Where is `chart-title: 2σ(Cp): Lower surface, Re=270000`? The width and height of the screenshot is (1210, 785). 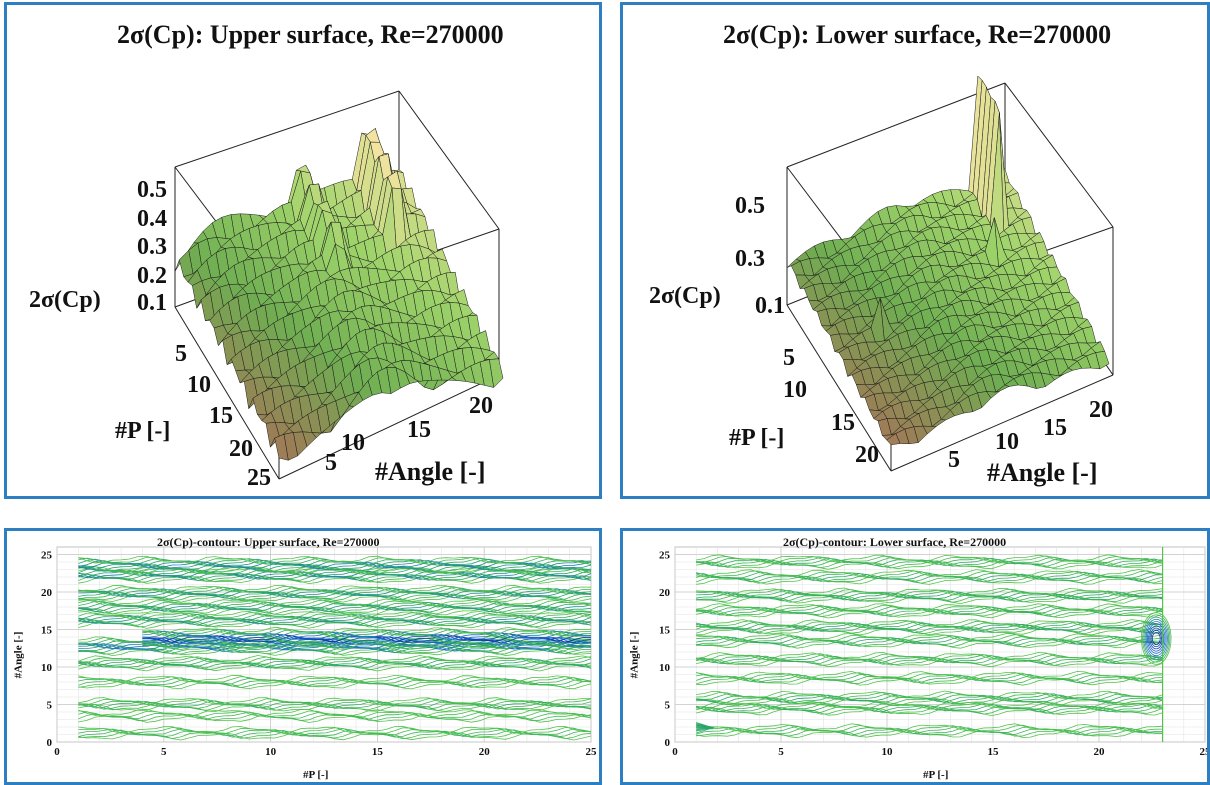 chart-title: 2σ(Cp): Lower surface, Re=270000 is located at coordinates (917, 34).